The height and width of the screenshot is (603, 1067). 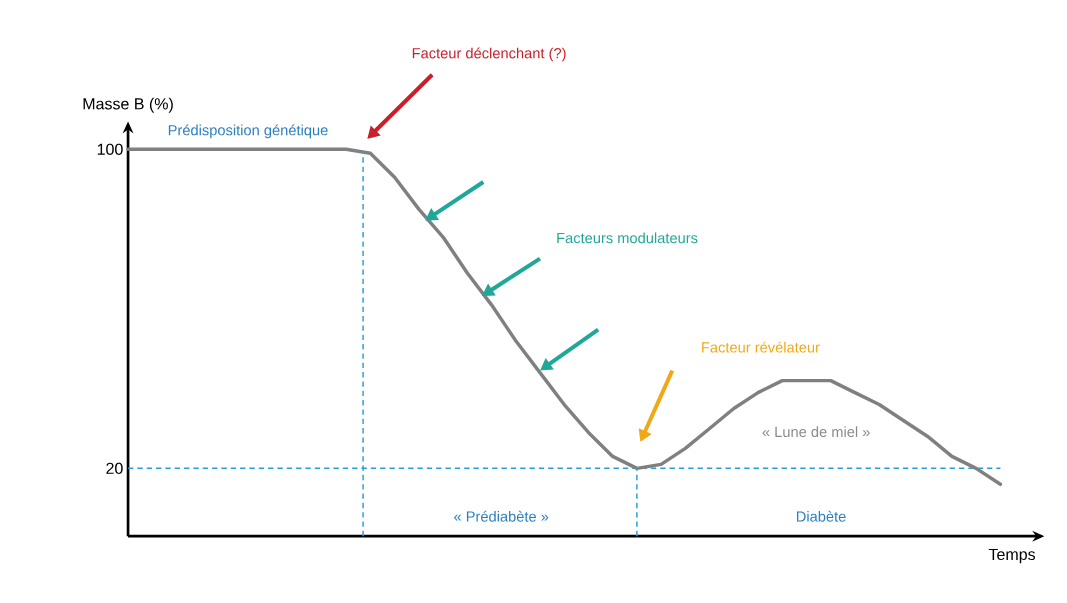 I want to click on y-tick-label: 20, so click(x=114, y=468).